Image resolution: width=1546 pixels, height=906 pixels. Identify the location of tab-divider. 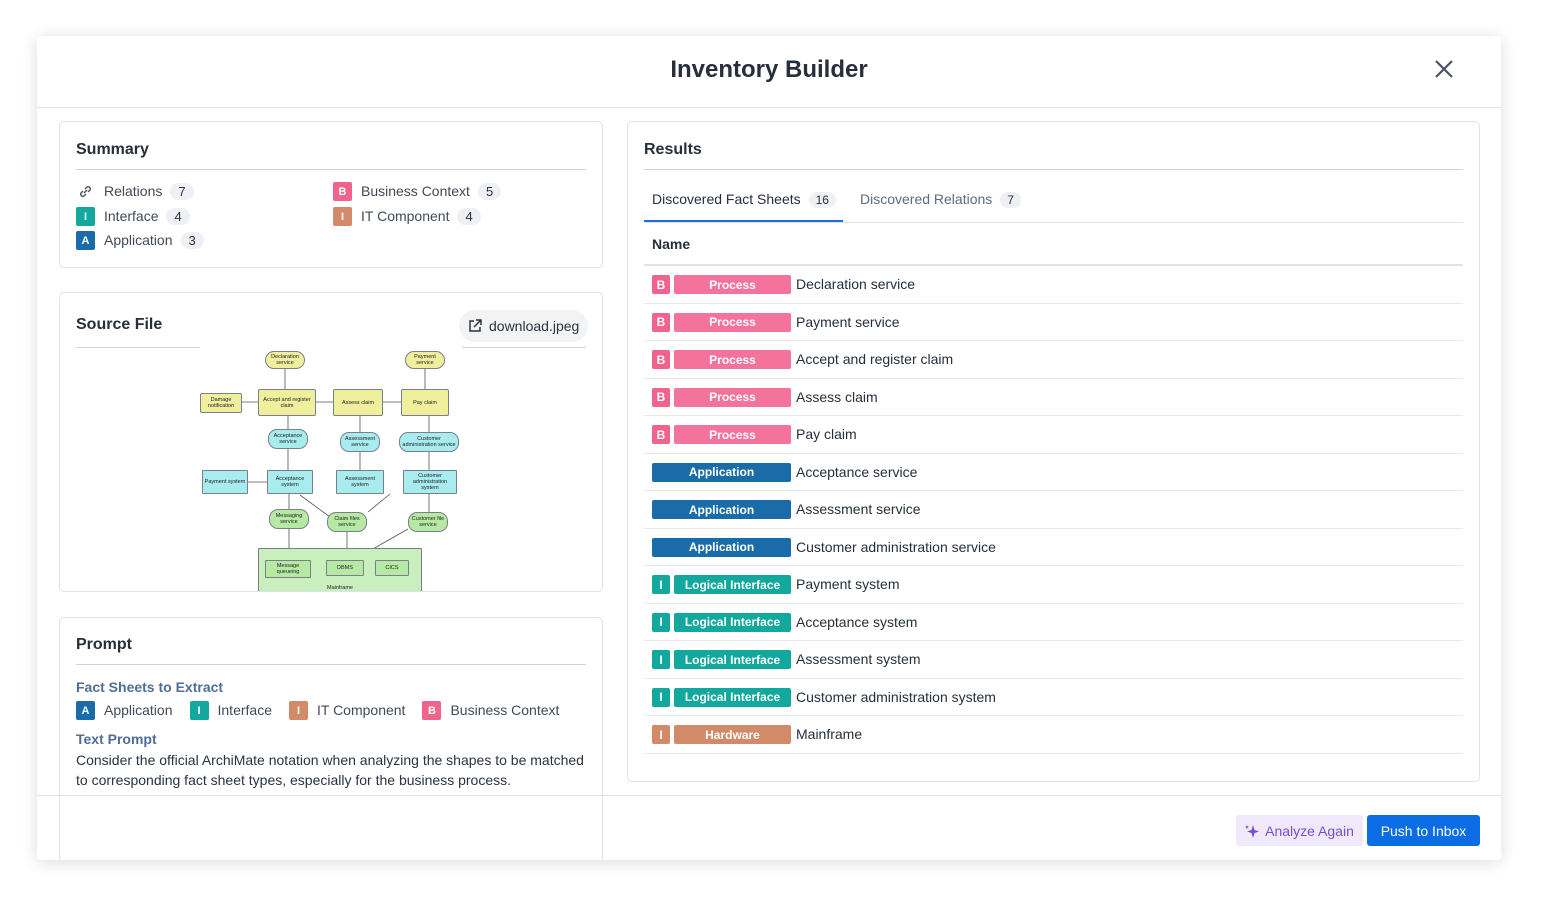
(1053, 222).